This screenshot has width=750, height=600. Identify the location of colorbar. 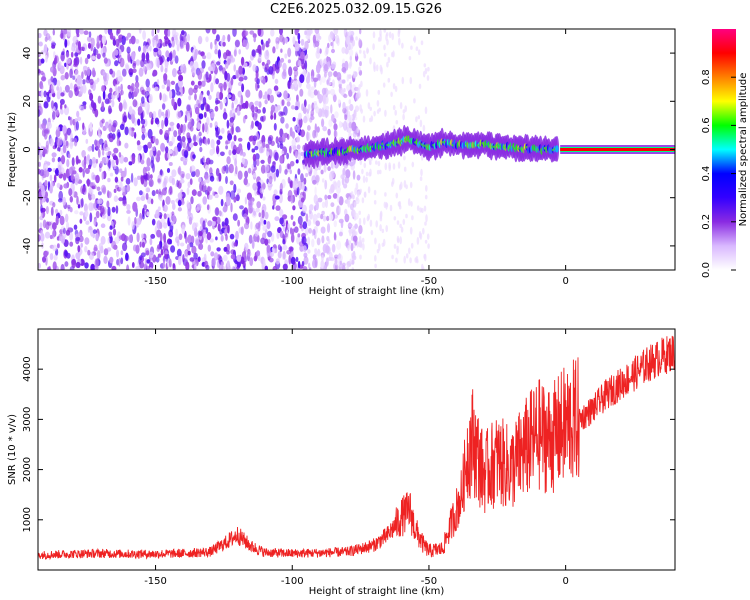
(724, 149).